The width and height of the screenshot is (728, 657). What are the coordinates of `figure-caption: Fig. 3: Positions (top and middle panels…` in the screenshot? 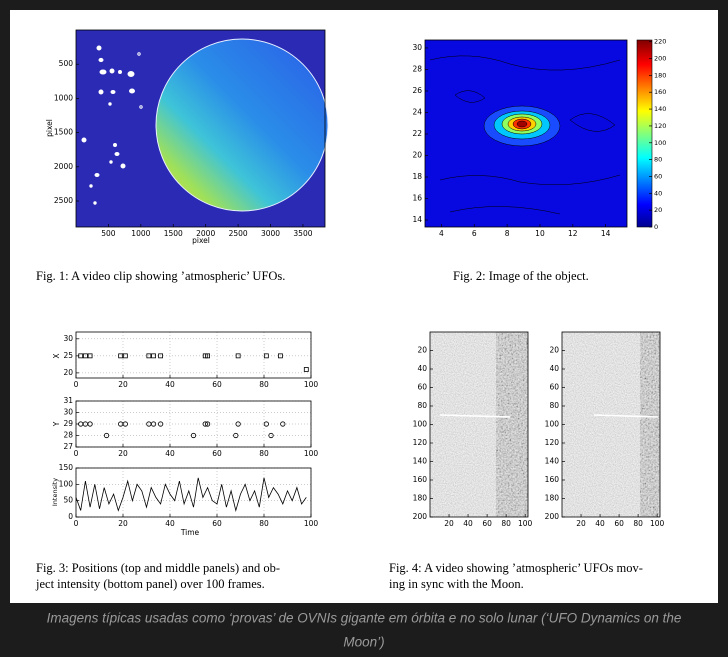 It's located at (158, 568).